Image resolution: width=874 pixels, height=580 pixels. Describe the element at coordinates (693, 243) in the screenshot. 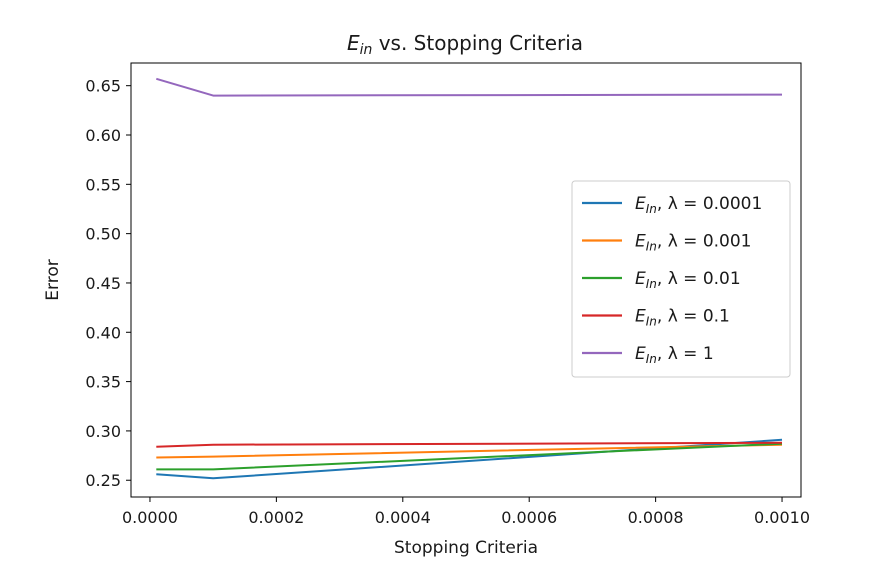

I see `legend-entry: EIn, λ = 0.001` at that location.